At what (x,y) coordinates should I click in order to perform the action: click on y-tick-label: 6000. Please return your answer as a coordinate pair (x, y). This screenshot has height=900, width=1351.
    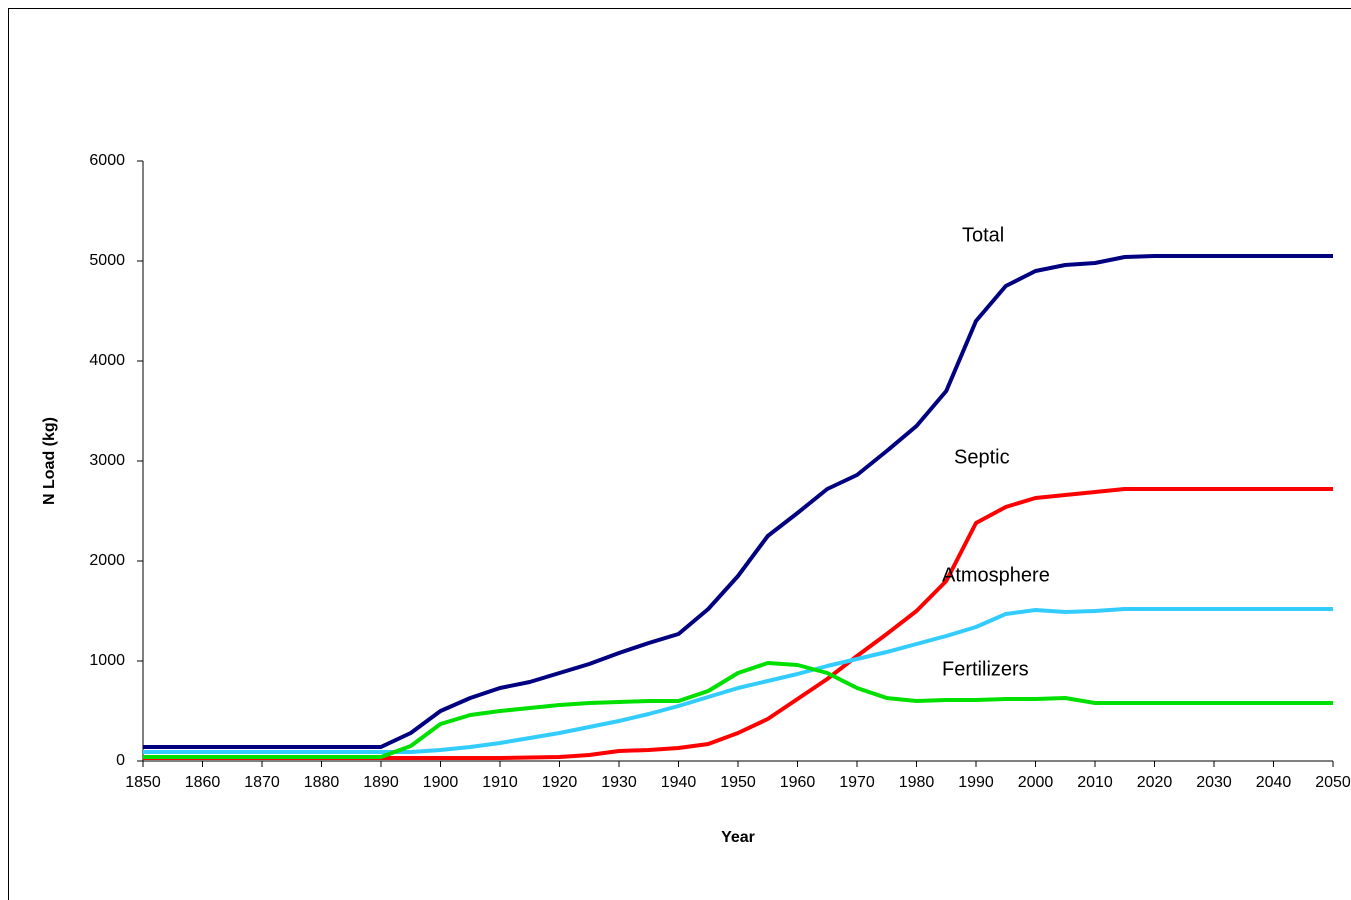
    Looking at the image, I should click on (107, 160).